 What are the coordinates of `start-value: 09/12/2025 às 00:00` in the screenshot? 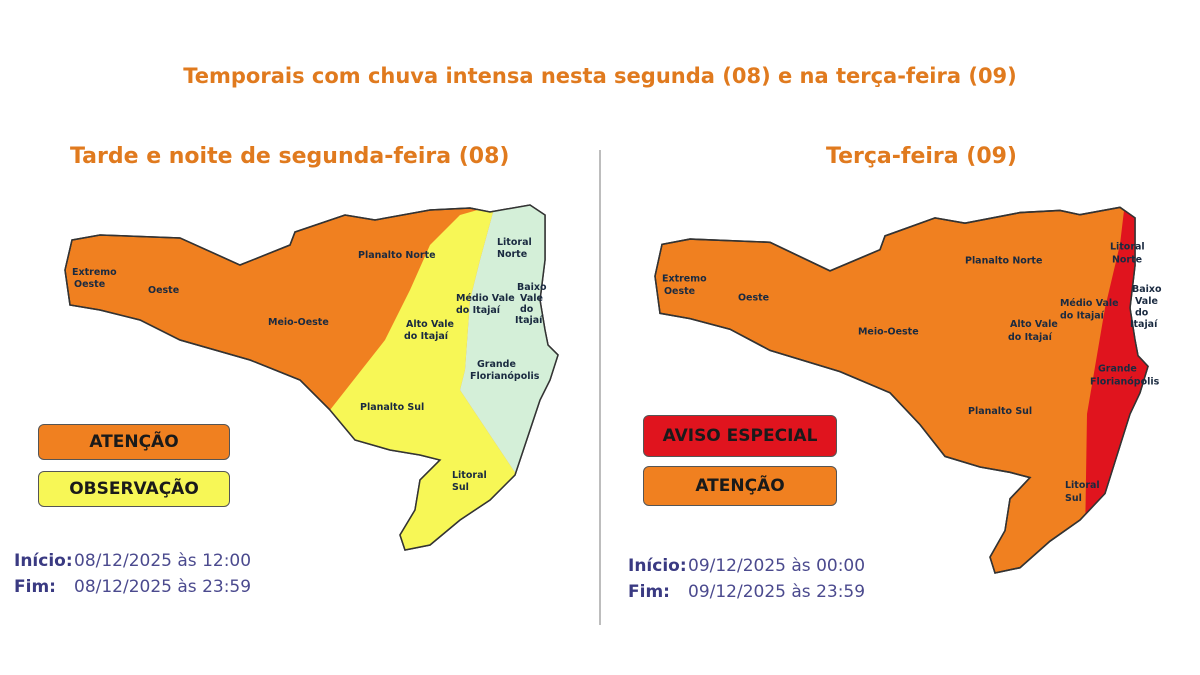 It's located at (777, 566).